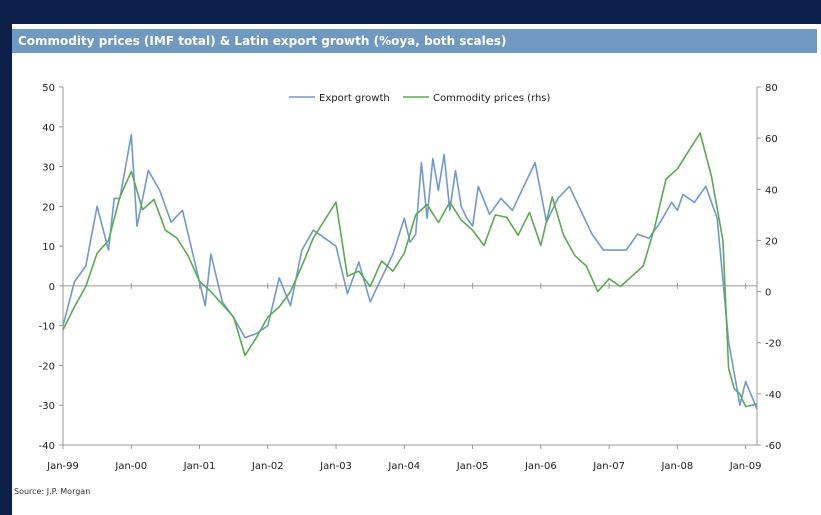 This screenshot has height=515, width=821. What do you see at coordinates (771, 241) in the screenshot?
I see `right-tick-label: 20` at bounding box center [771, 241].